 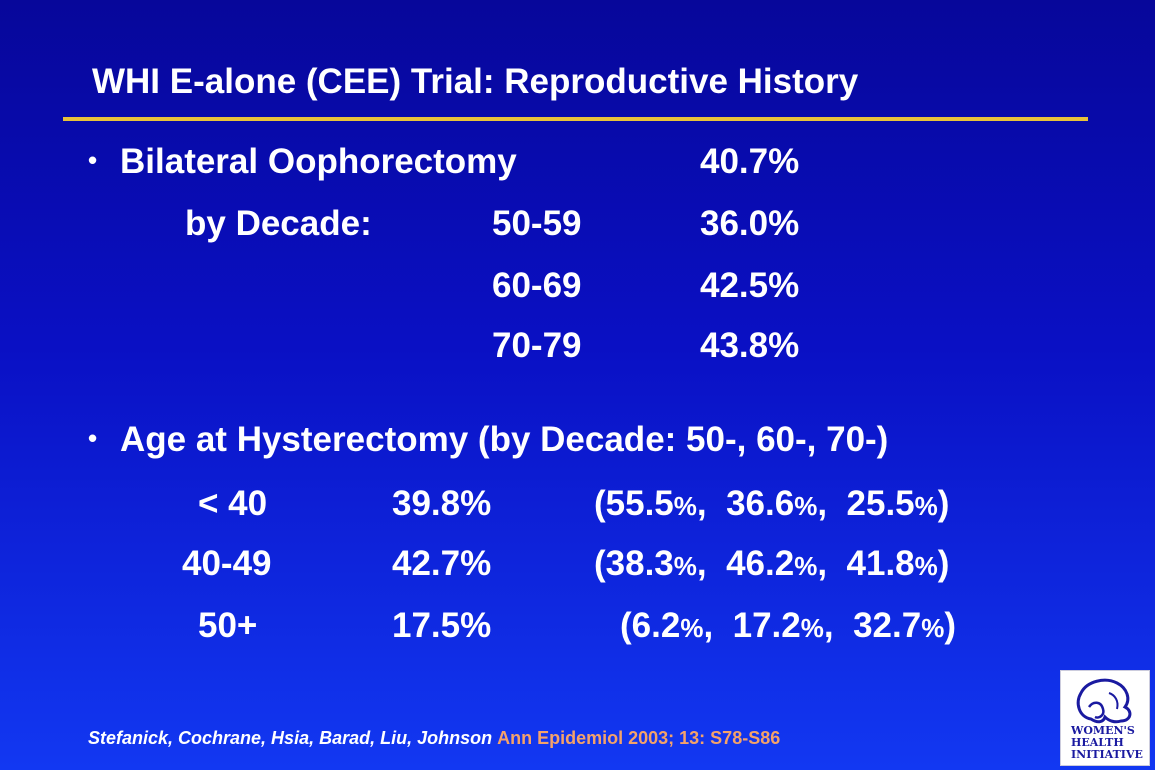 I want to click on logo-wordmark: WOMEN'S HEALTH INITIATIVE, so click(x=1107, y=743).